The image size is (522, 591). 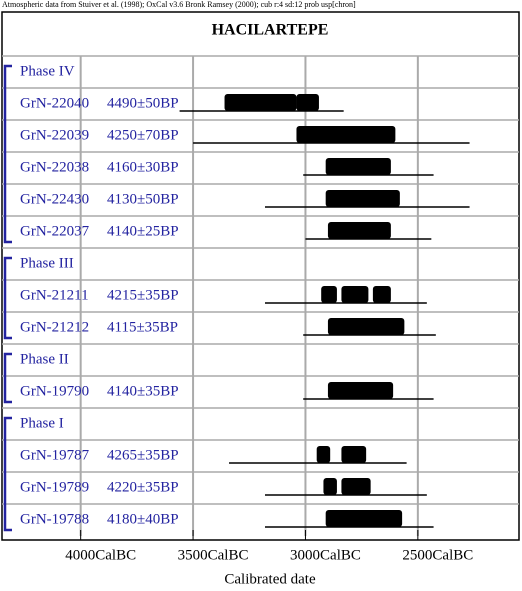 I want to click on sample-lab: GrN-21211, so click(x=54, y=295).